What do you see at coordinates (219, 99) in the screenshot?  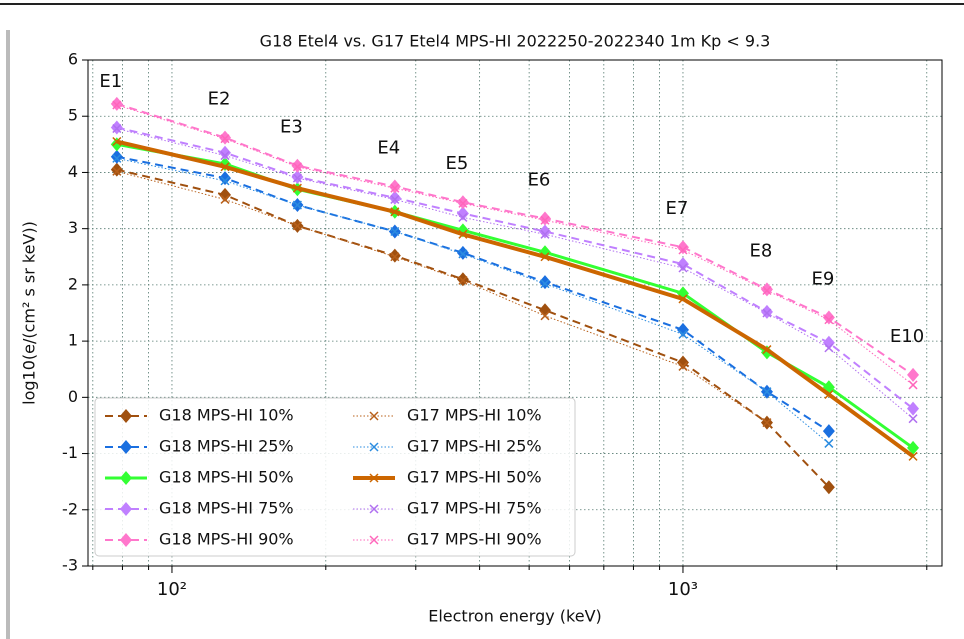 I see `point-label: E2` at bounding box center [219, 99].